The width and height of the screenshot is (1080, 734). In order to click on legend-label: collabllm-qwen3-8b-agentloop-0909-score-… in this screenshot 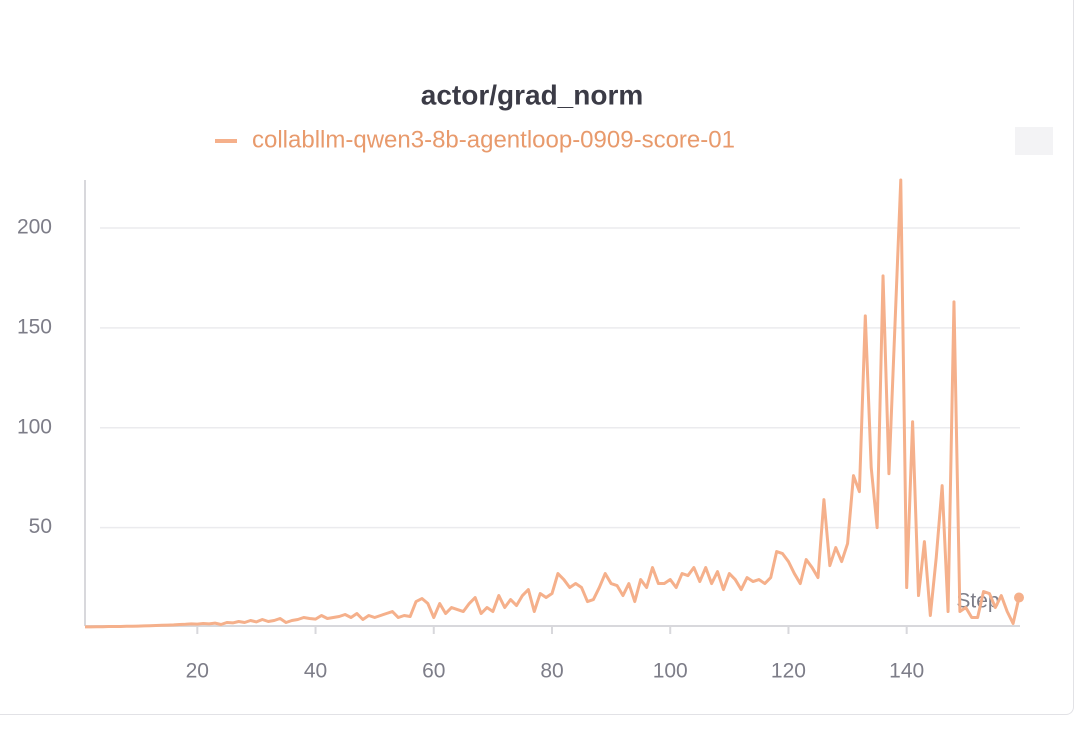, I will do `click(493, 139)`.